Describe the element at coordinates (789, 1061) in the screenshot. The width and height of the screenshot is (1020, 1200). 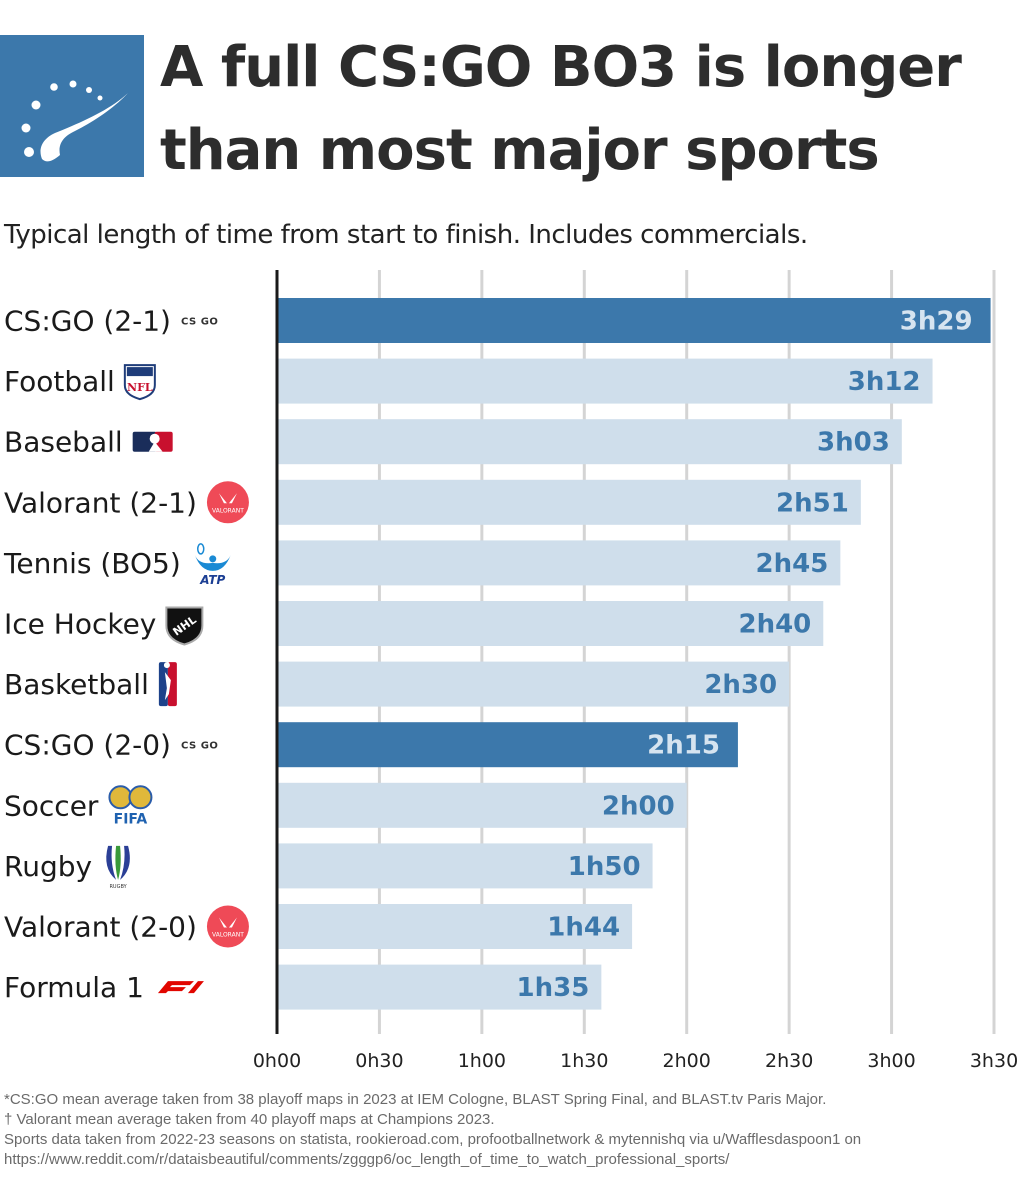
I see `x-tick-label: 2h30` at that location.